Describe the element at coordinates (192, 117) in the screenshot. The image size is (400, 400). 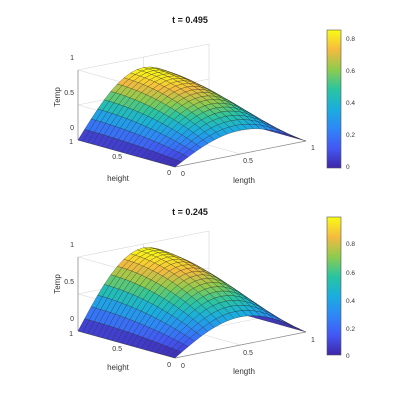
I see `surface-mesh` at that location.